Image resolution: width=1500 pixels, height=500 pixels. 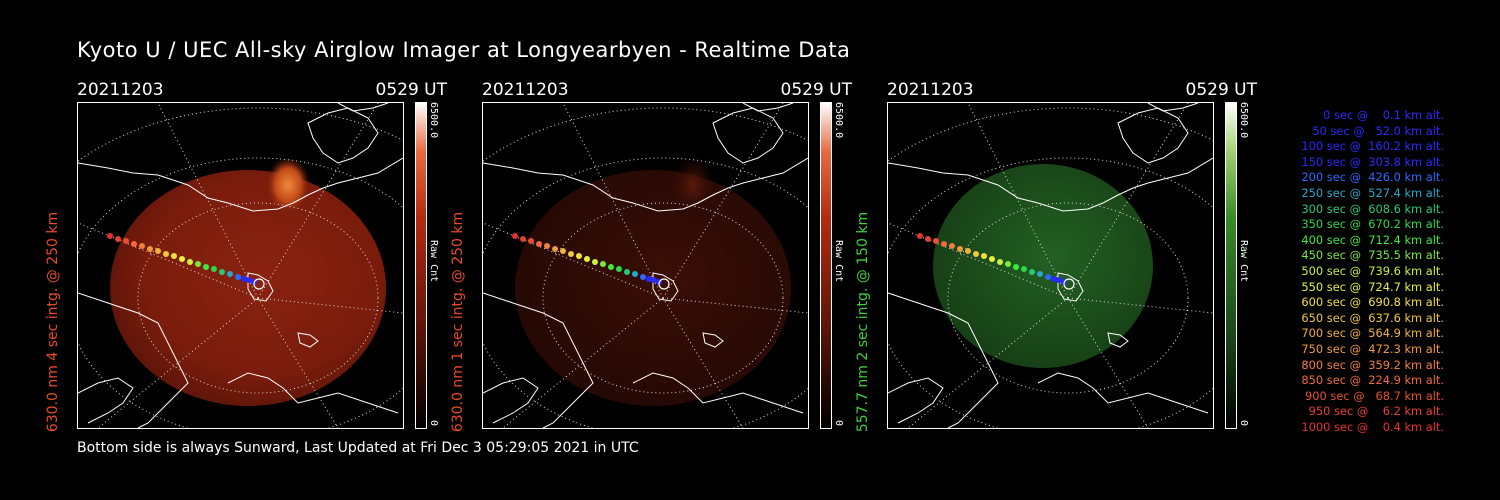 I want to click on legend-entry: 250 sec @ 527.4 km alt., so click(x=1370, y=192).